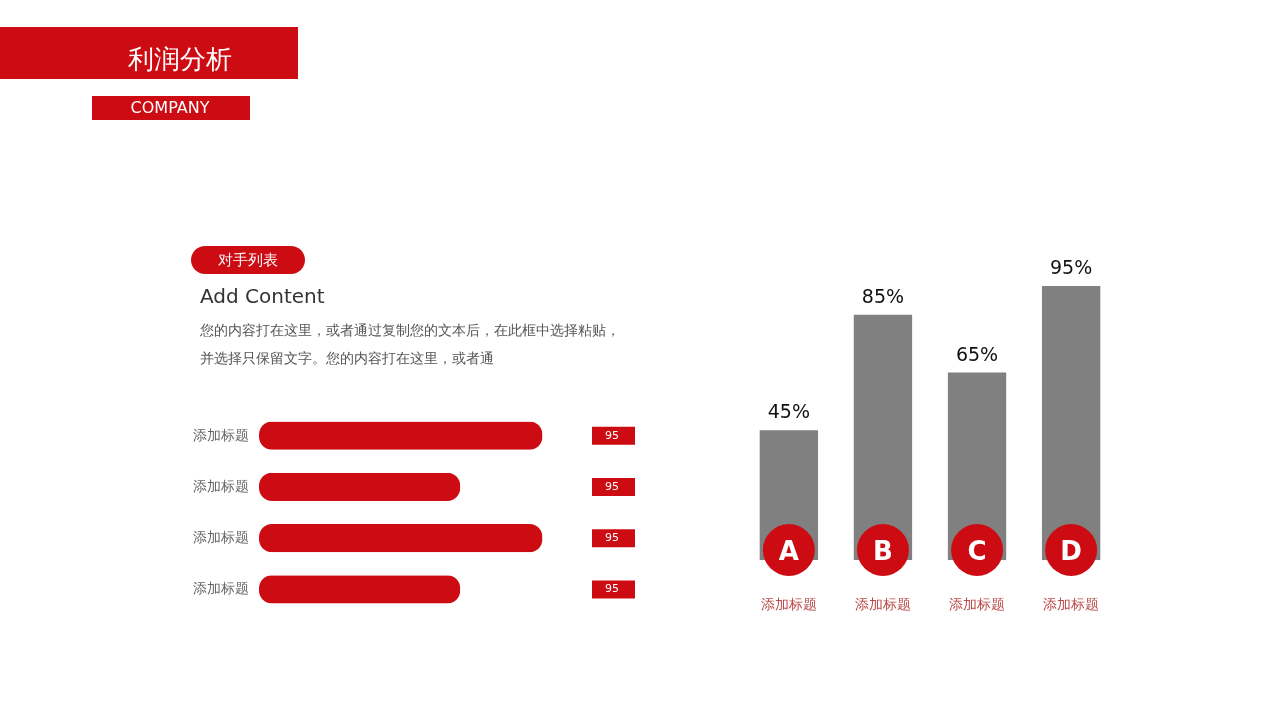  What do you see at coordinates (262, 296) in the screenshot?
I see `text: Add Content` at bounding box center [262, 296].